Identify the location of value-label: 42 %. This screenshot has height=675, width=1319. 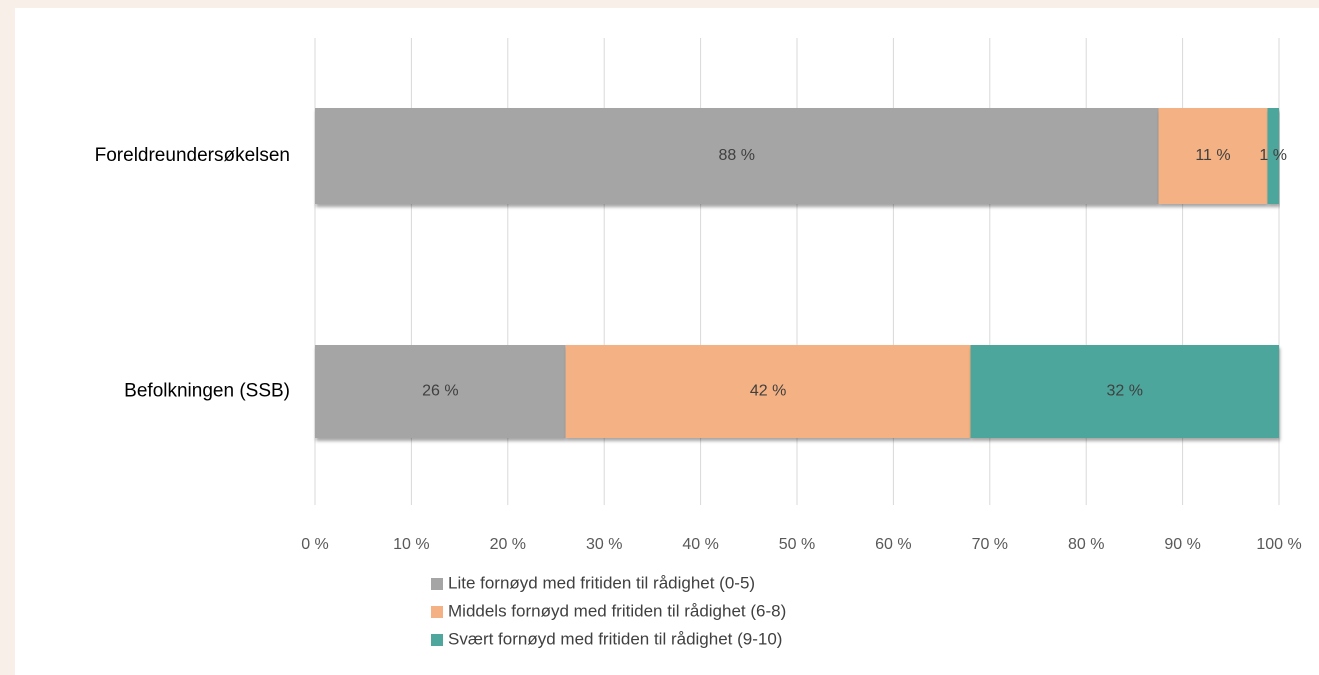
(768, 391).